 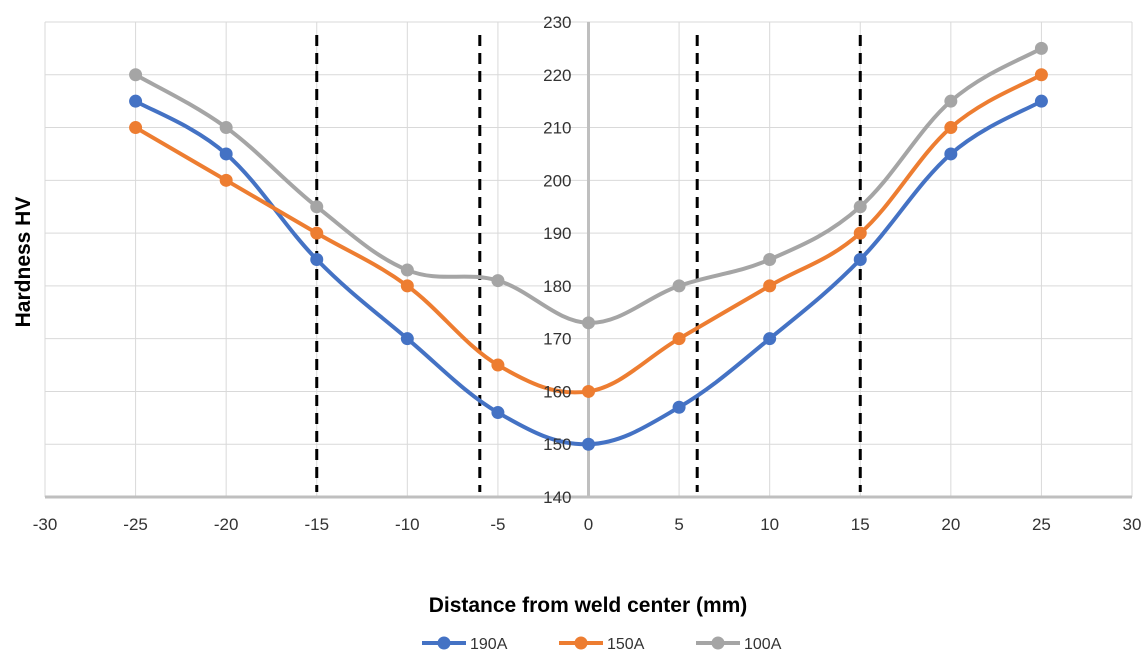 What do you see at coordinates (497, 524) in the screenshot?
I see `x-tick-label: -5` at bounding box center [497, 524].